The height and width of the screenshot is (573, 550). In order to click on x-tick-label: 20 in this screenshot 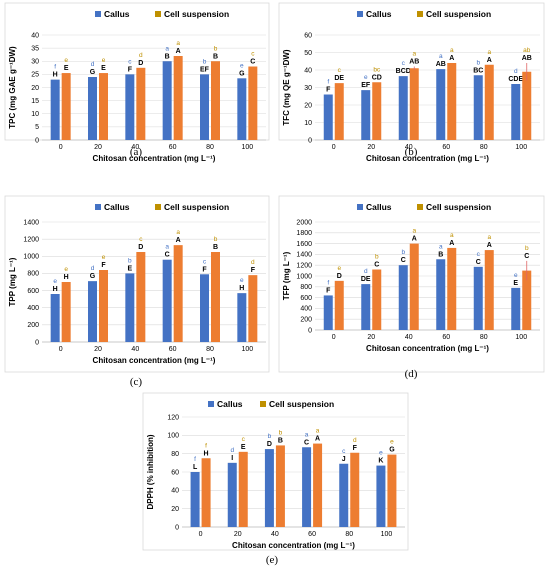, I will do `click(371, 337)`.